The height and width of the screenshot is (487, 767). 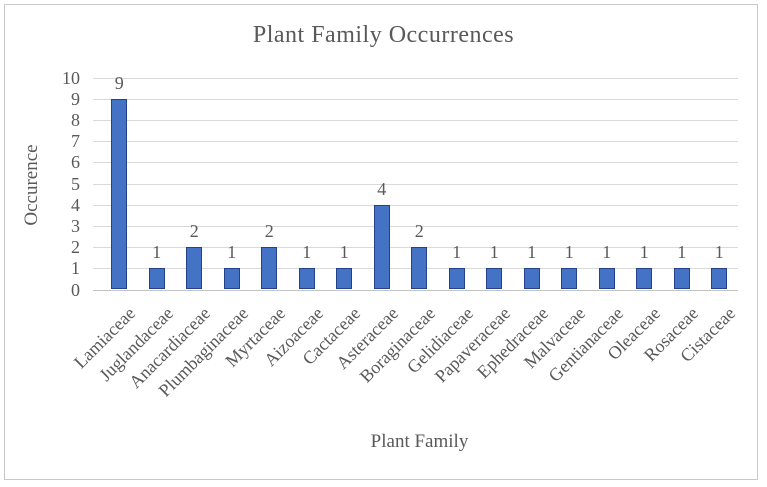 What do you see at coordinates (75, 225) in the screenshot?
I see `y-tick-label: 3` at bounding box center [75, 225].